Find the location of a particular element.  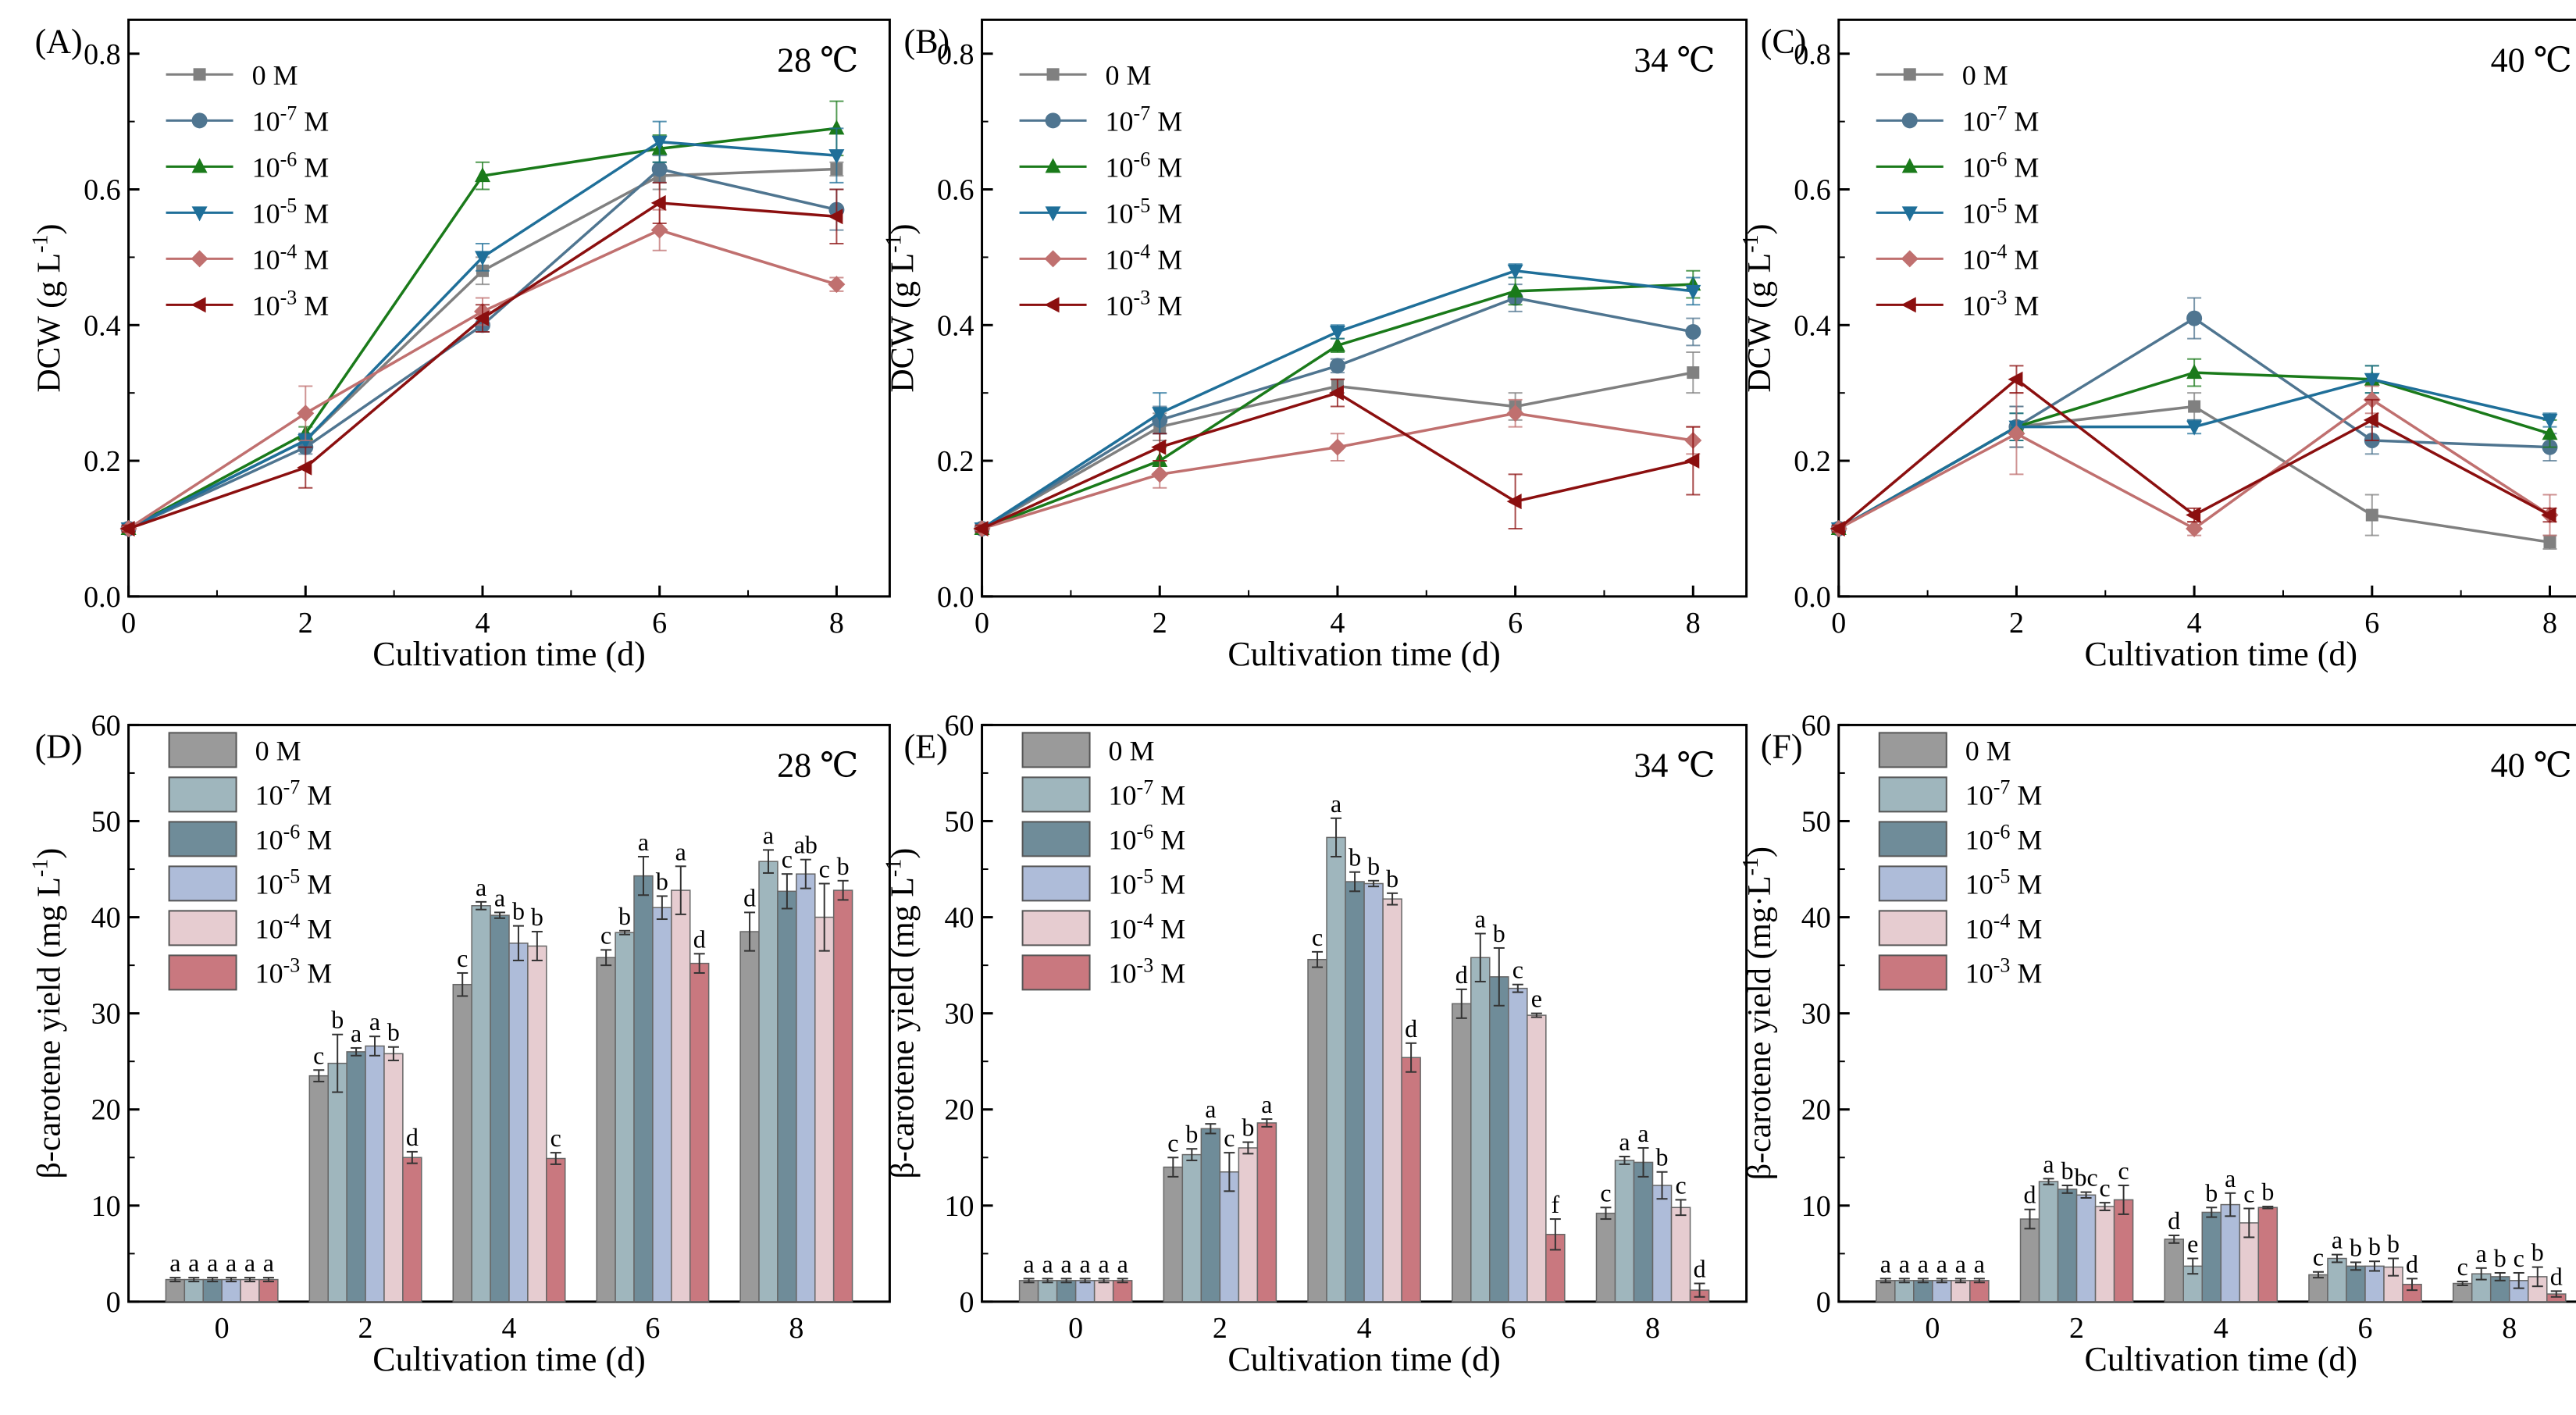

legend-entry: 10-6 M is located at coordinates (2004, 837).